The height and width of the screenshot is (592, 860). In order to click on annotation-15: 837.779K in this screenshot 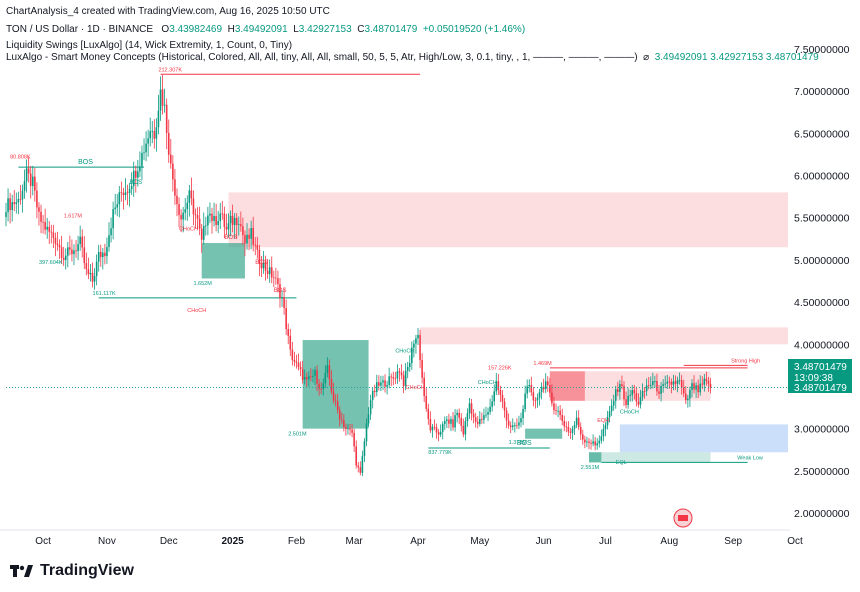, I will do `click(440, 453)`.